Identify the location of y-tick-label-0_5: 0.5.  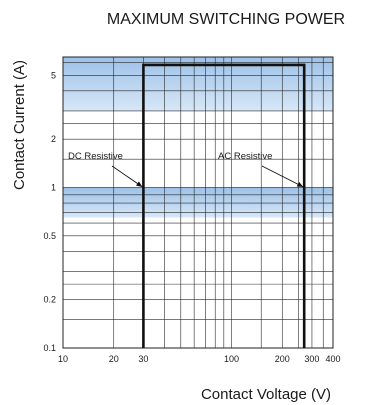
(49, 236).